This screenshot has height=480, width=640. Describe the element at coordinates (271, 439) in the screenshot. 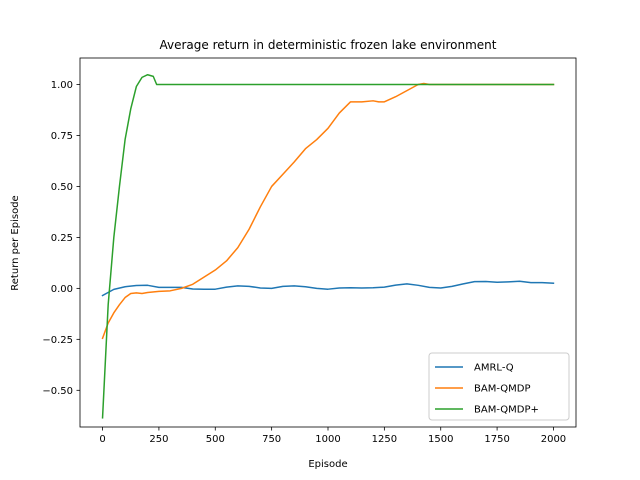

I see `x-tick-label: 750` at that location.